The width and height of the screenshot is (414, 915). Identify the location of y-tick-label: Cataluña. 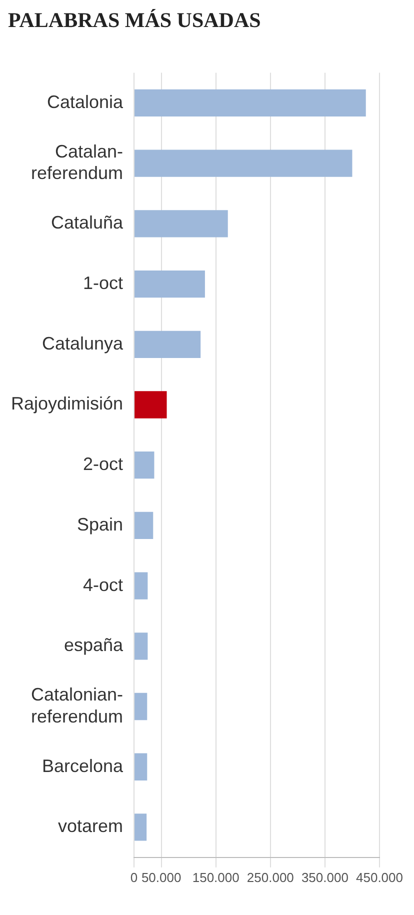
(87, 222).